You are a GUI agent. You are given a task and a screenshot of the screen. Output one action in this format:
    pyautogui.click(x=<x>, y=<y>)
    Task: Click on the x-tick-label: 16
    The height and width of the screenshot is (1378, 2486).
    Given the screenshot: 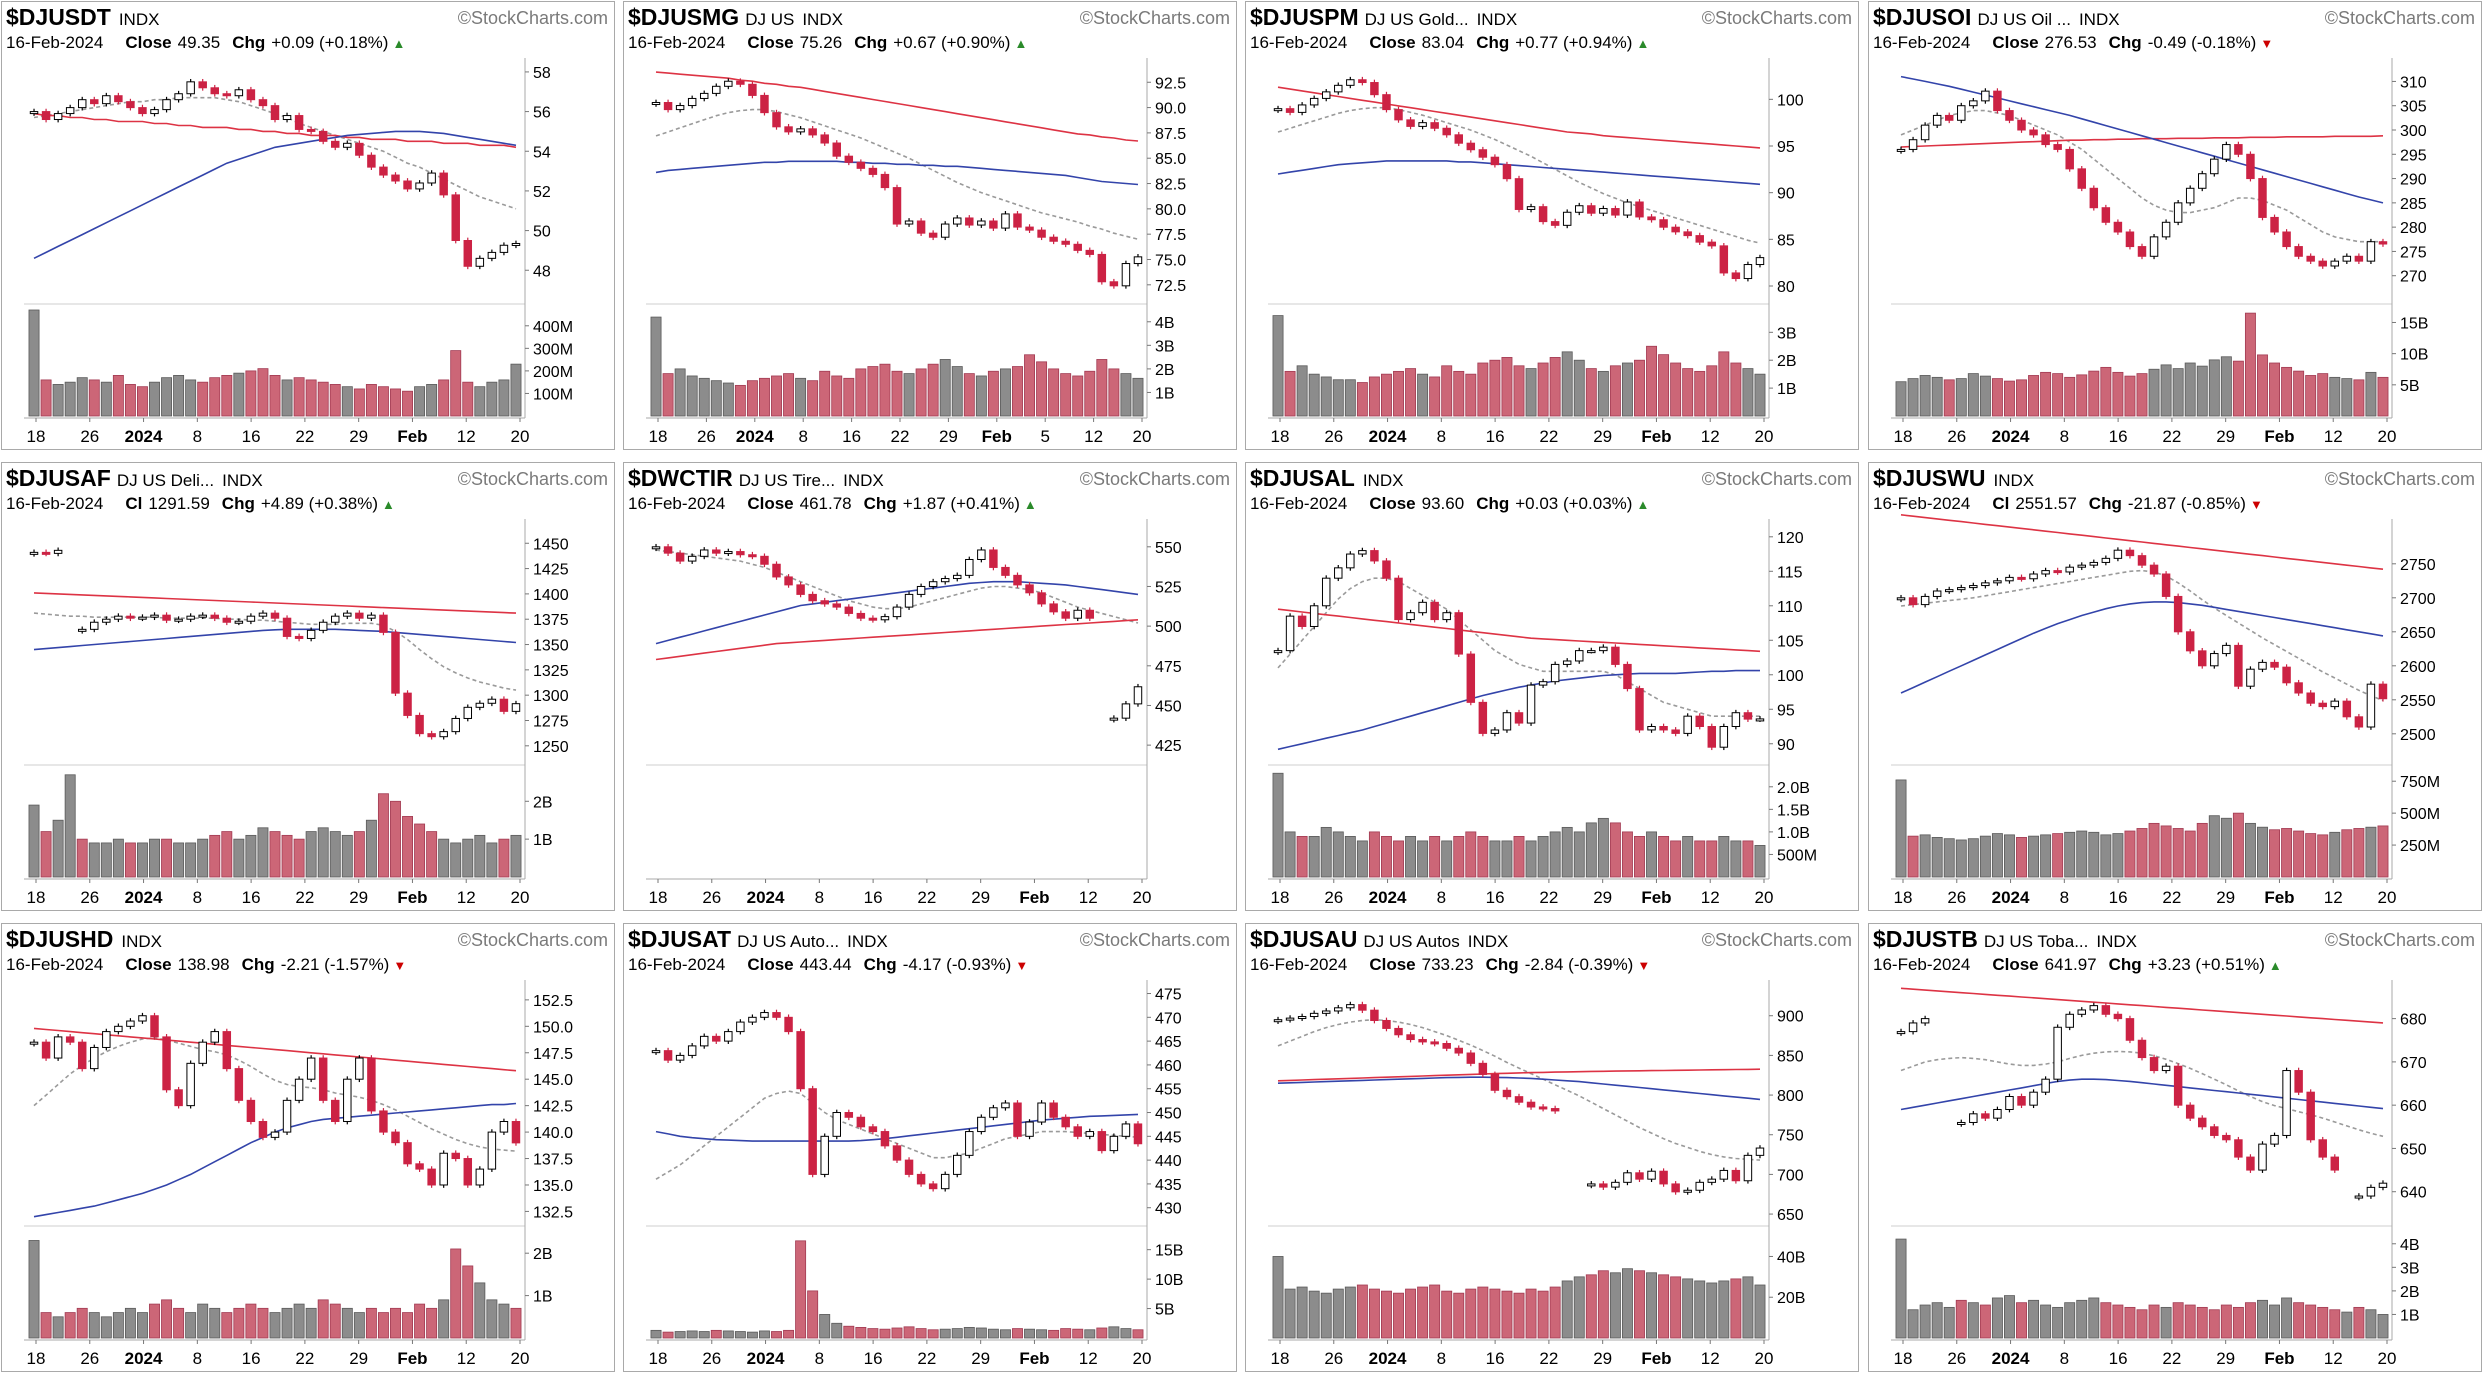 What is the action you would take?
    pyautogui.click(x=251, y=897)
    